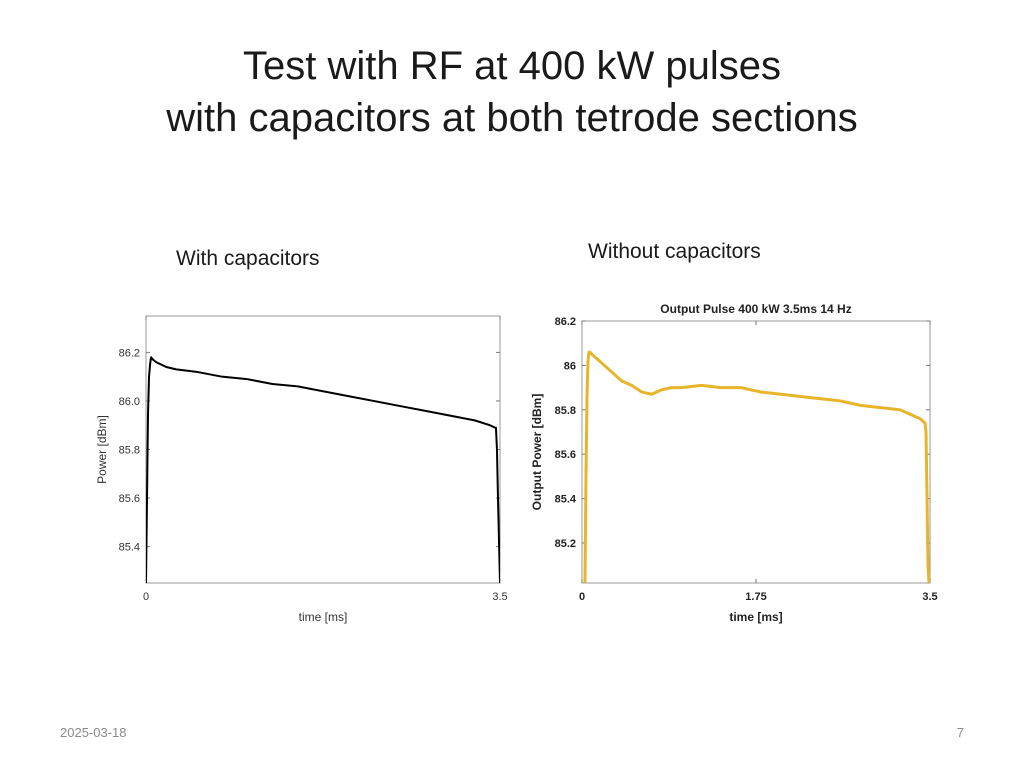 This screenshot has height=768, width=1024. I want to click on y-tick-label: 86, so click(570, 366).